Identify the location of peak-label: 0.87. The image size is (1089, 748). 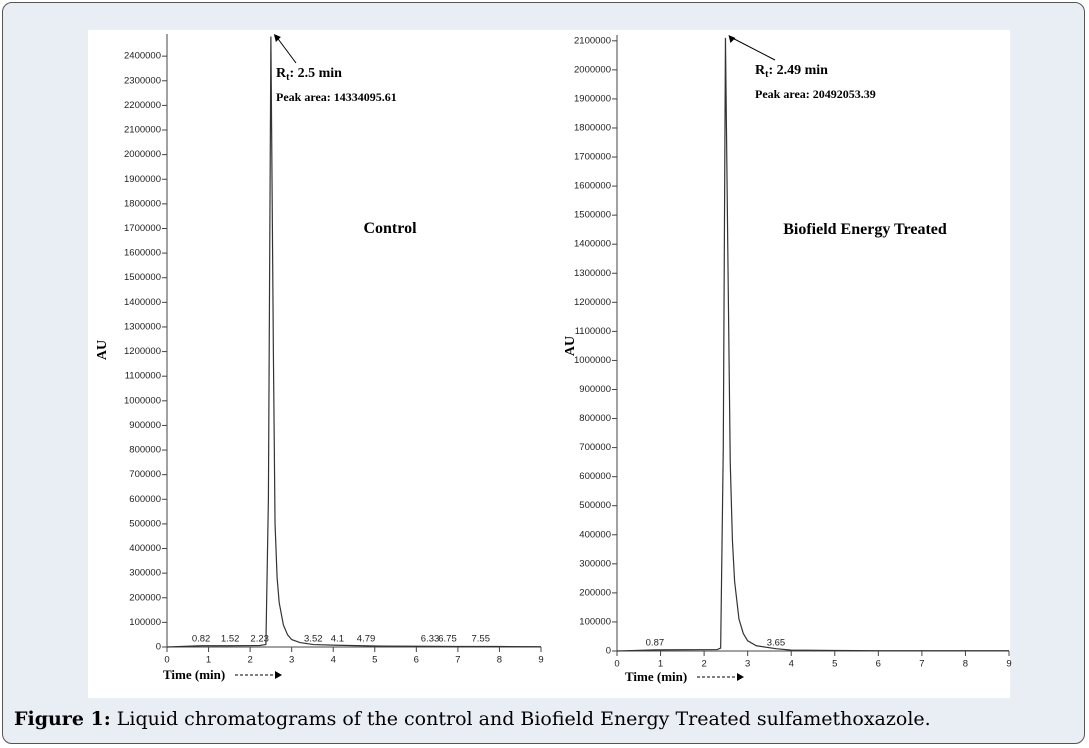
(655, 643).